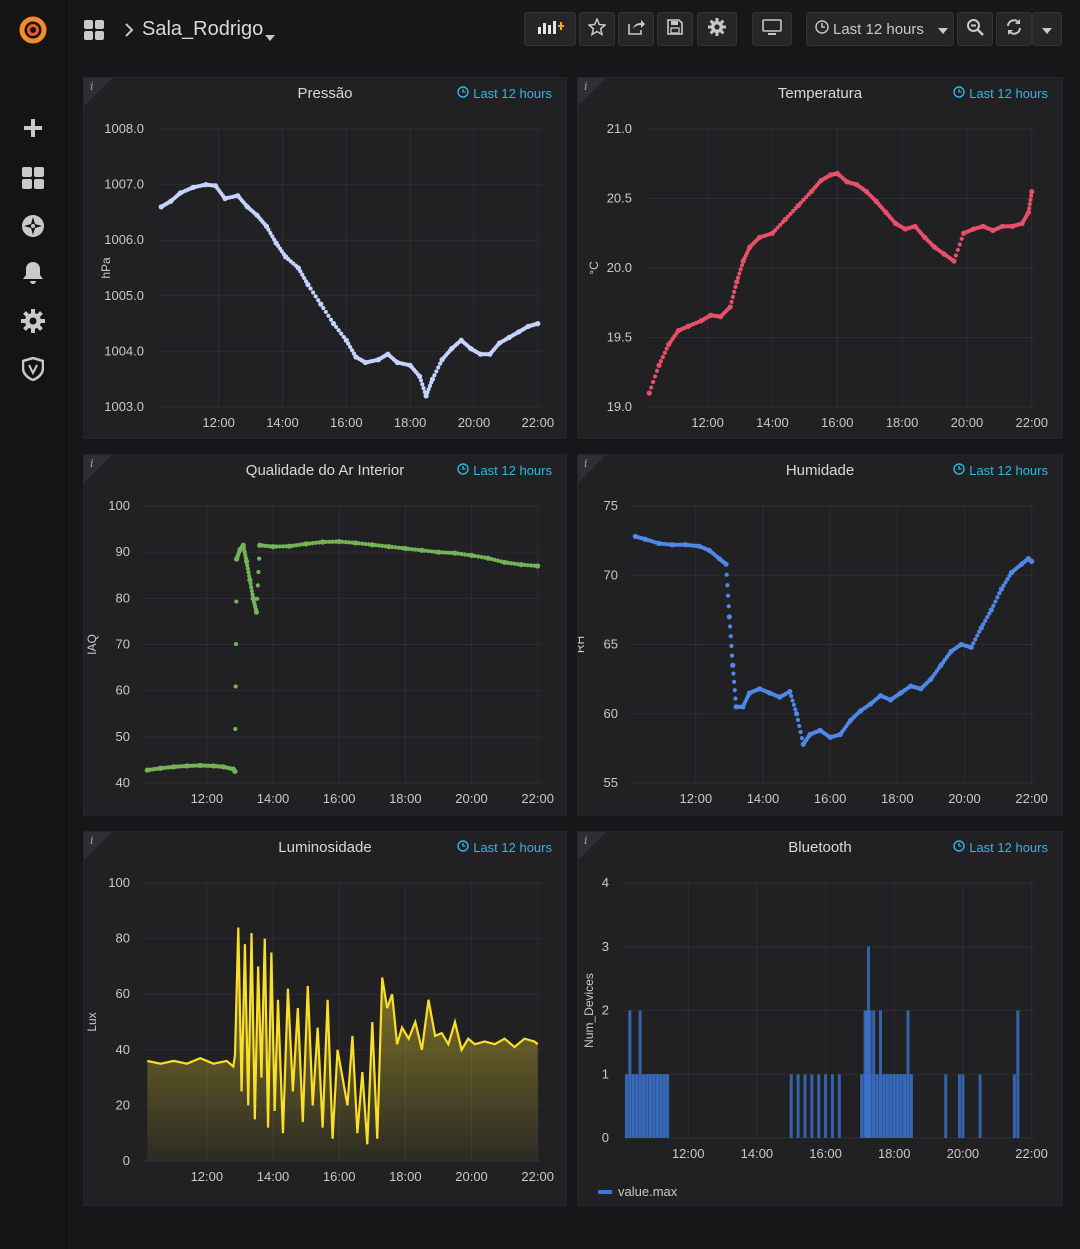 Image resolution: width=1080 pixels, height=1249 pixels. I want to click on star-button, so click(597, 29).